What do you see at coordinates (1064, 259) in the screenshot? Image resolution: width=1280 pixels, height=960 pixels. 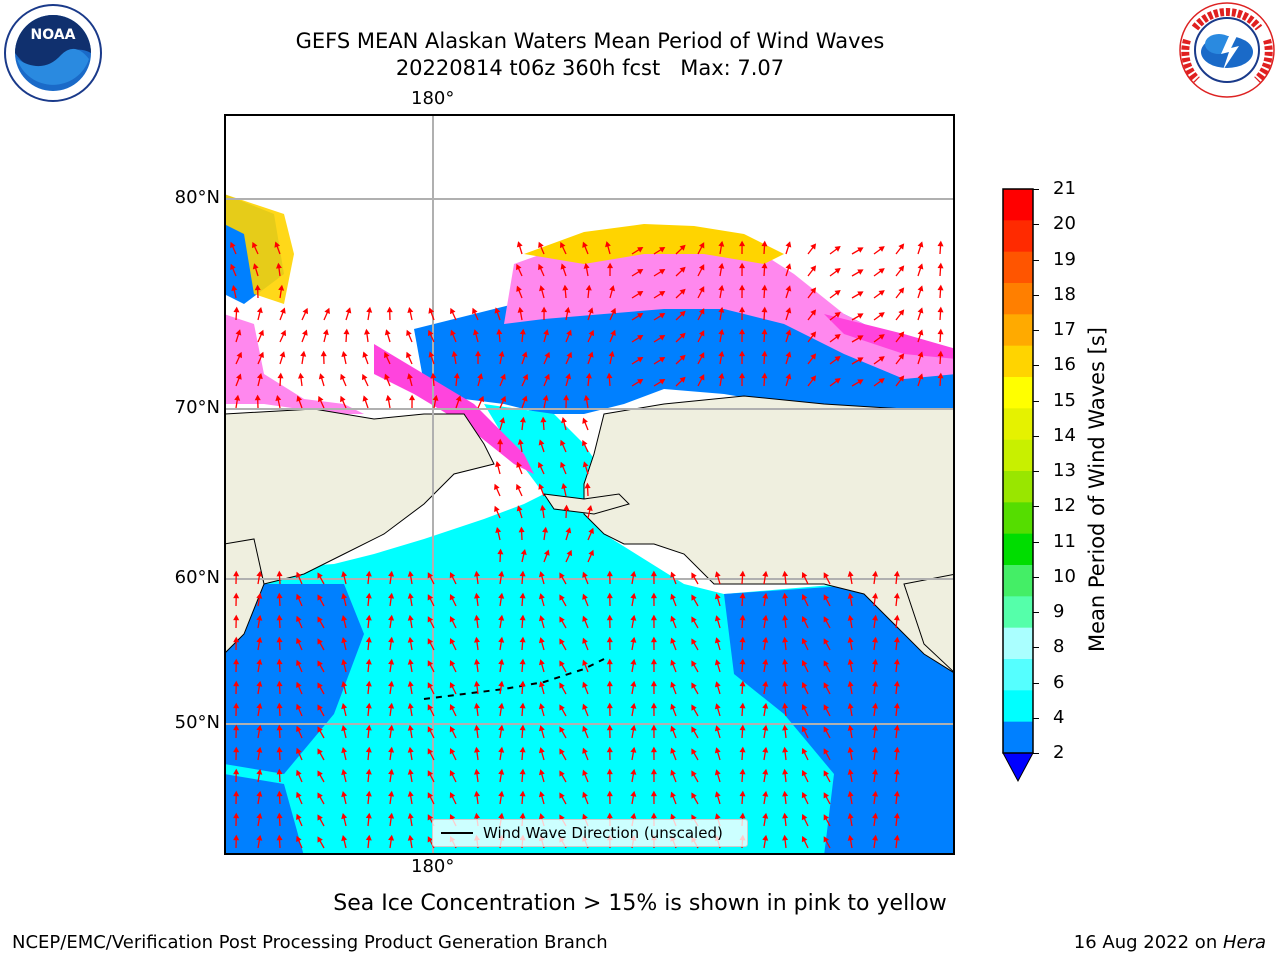 I see `colorbar-tick-label: 19` at bounding box center [1064, 259].